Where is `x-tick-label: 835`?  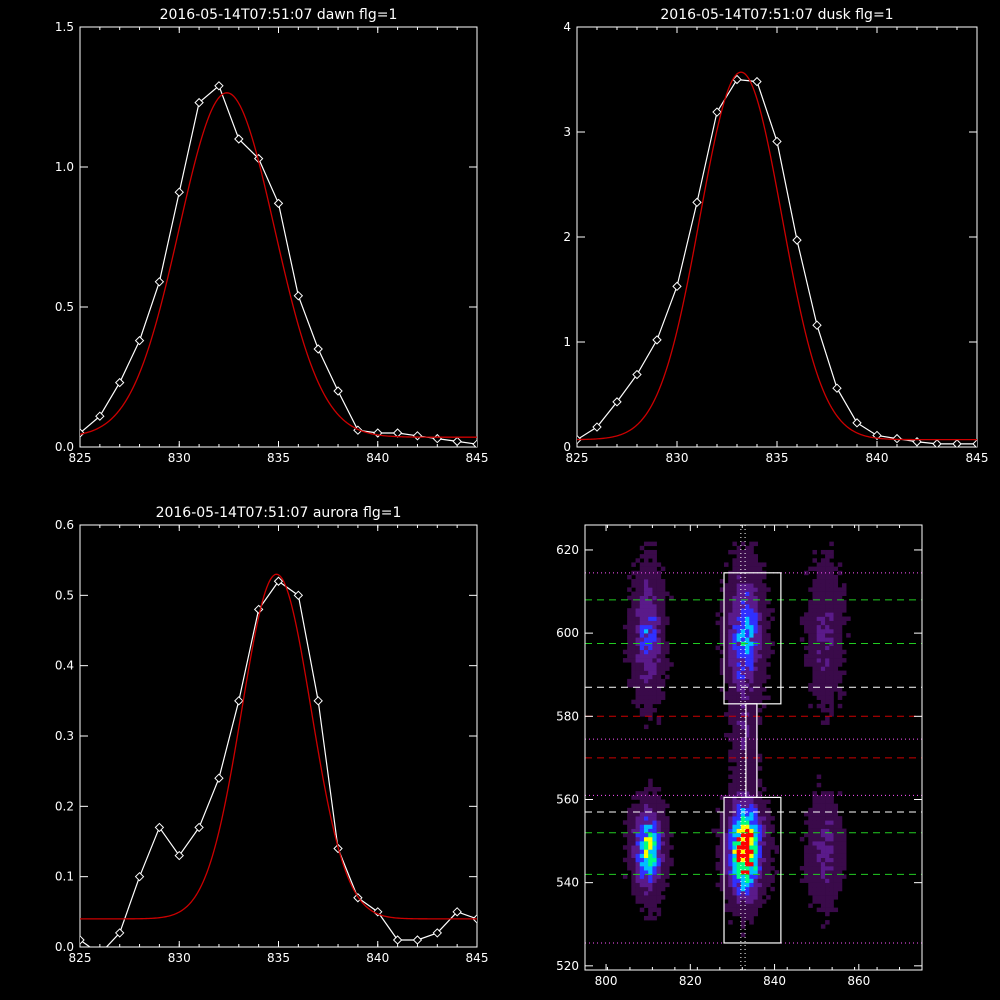
x-tick-label: 835 is located at coordinates (777, 458).